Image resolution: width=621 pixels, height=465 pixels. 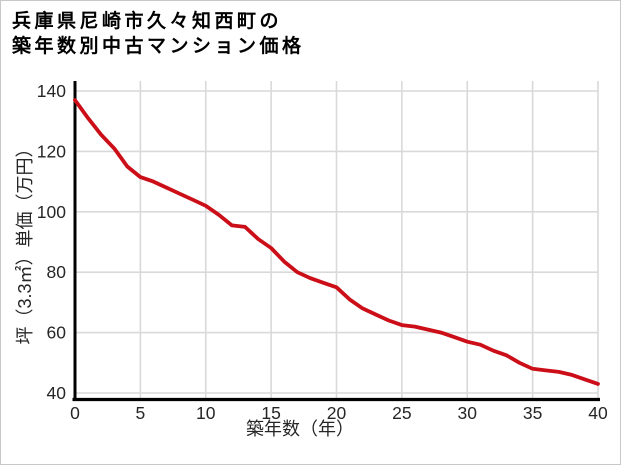 What do you see at coordinates (468, 413) in the screenshot?
I see `x-tick-label: 30` at bounding box center [468, 413].